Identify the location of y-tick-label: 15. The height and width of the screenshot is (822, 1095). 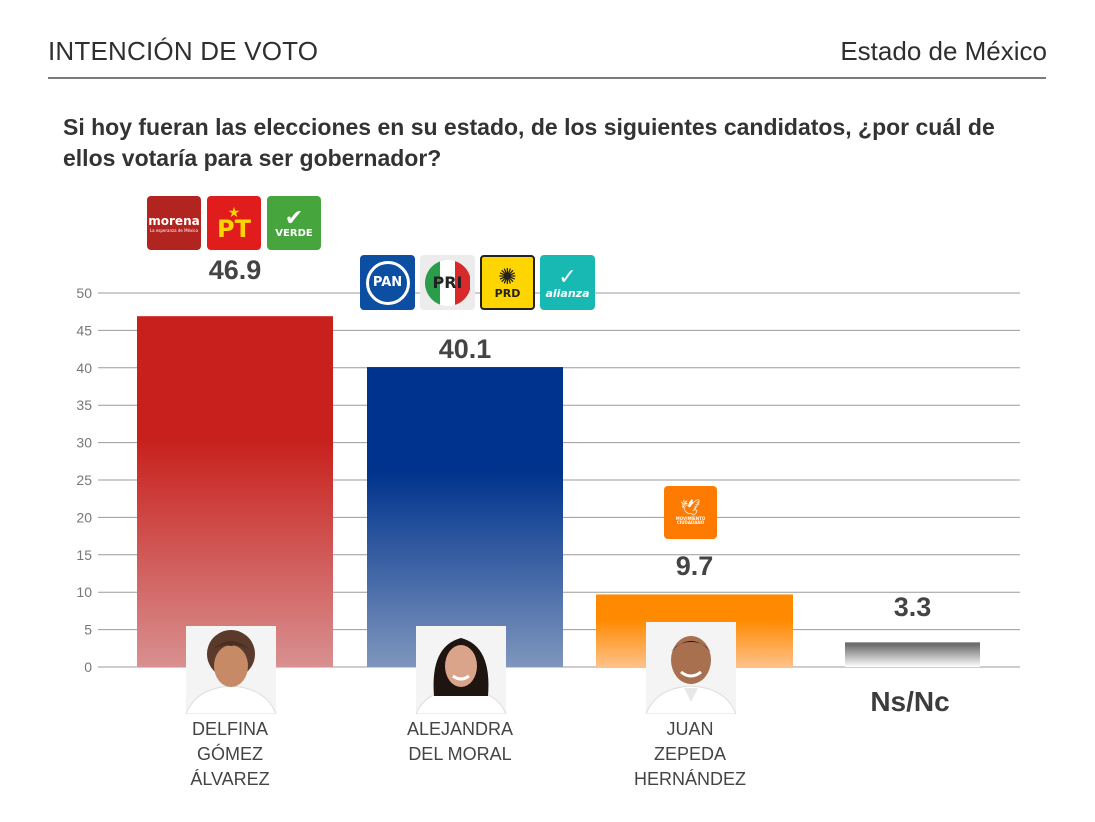
(84, 555).